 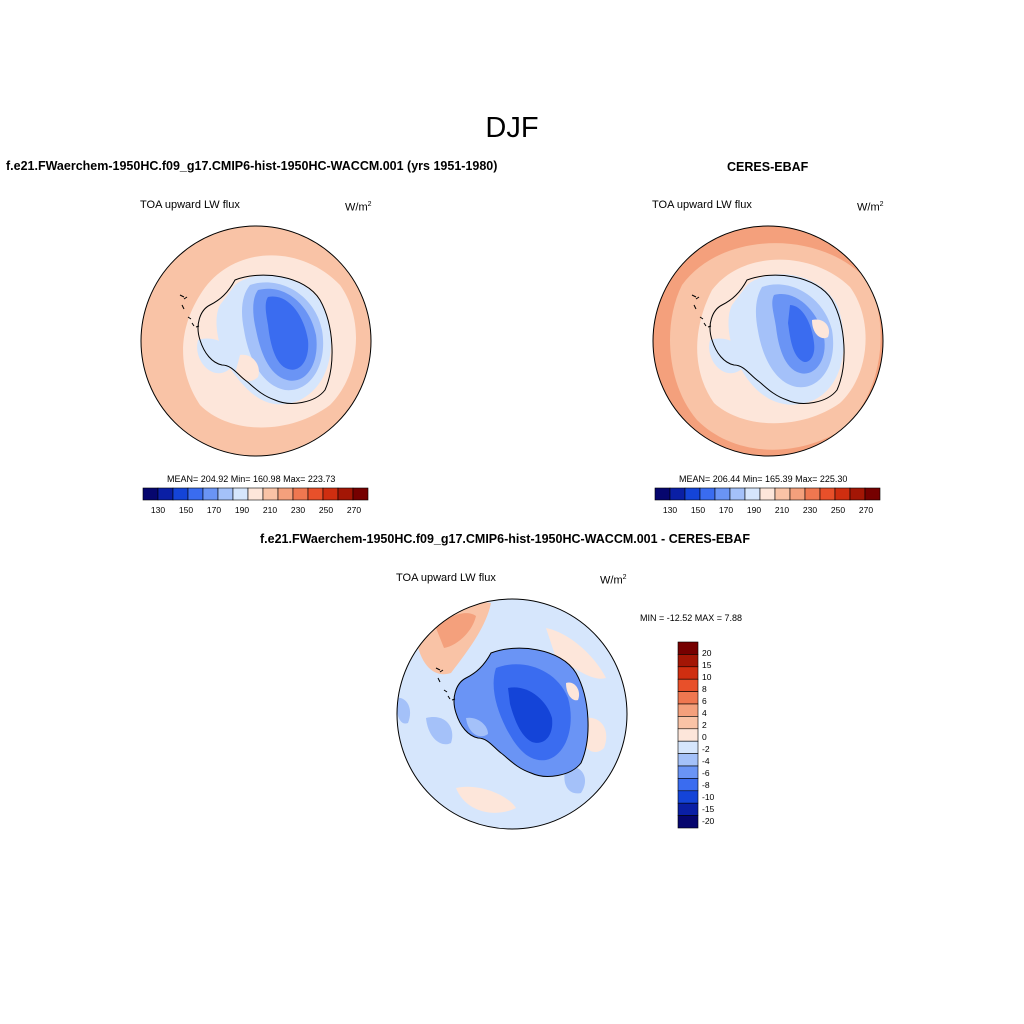 What do you see at coordinates (251, 479) in the screenshot?
I see `panel-1-stats: MEAN= 204.92 Min= 160.98 Max= 223.73` at bounding box center [251, 479].